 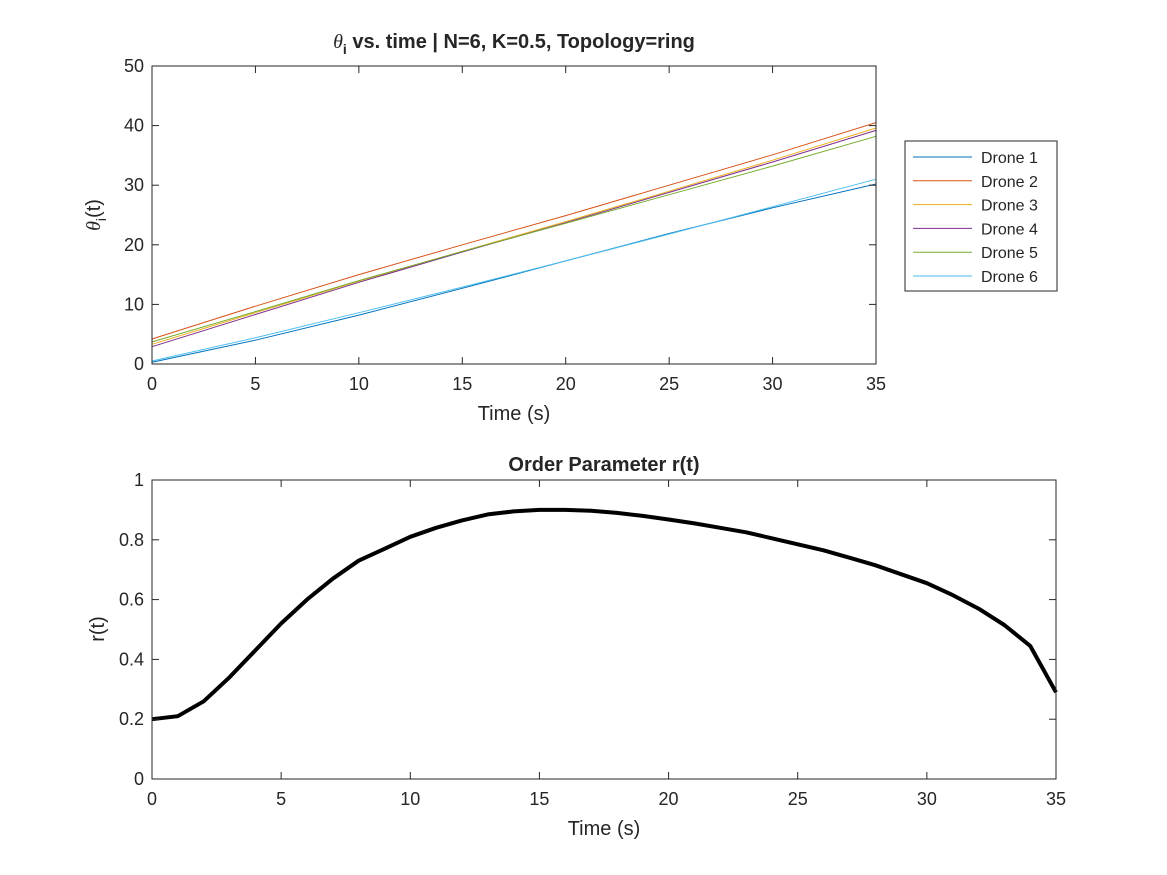 I want to click on theta-plot-xtick-label: 10, so click(x=359, y=384).